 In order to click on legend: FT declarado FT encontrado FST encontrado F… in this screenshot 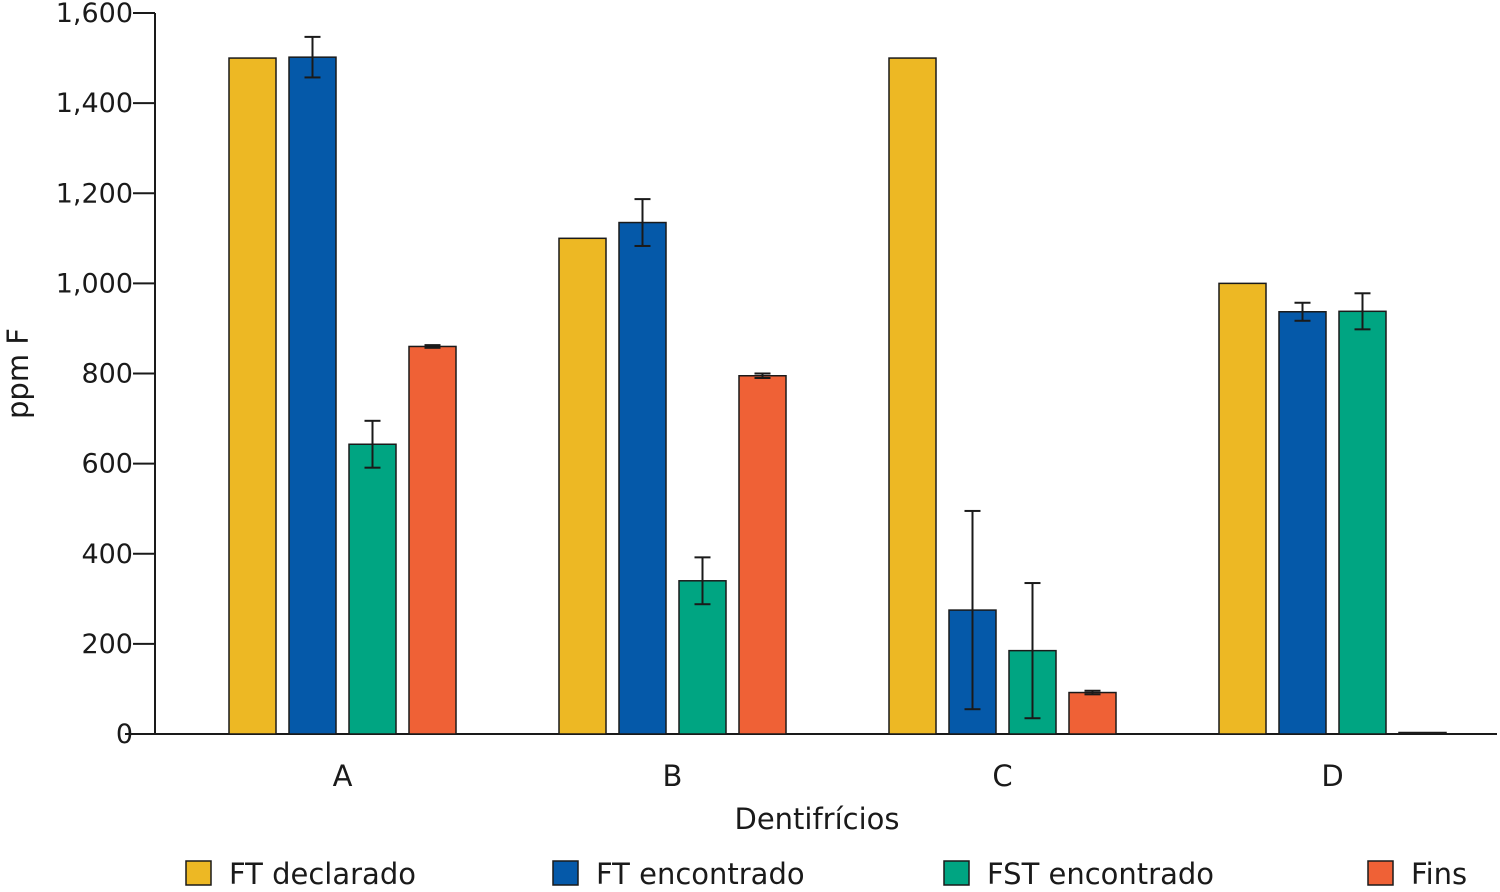, I will do `click(826, 874)`.